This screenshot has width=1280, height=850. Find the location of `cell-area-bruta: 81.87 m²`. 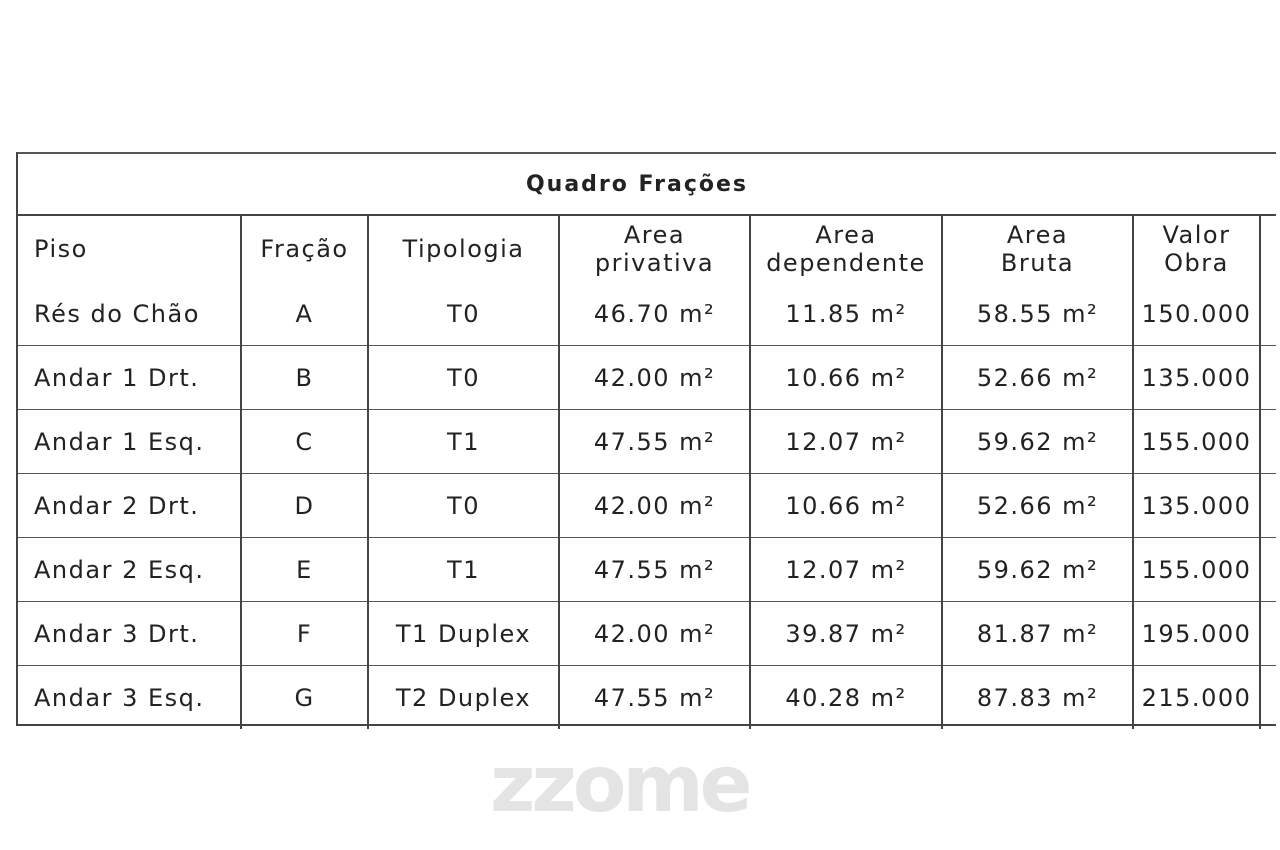

cell-area-bruta: 81.87 m² is located at coordinates (1038, 633).